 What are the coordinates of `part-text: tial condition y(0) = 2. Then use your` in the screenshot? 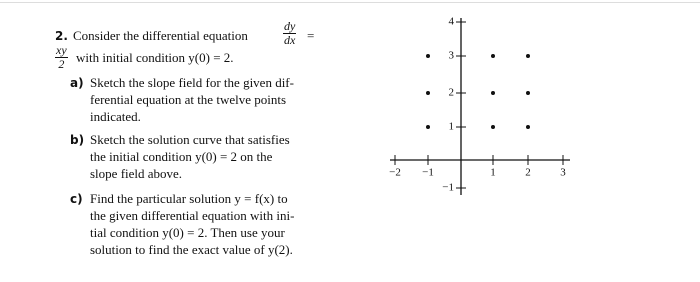 It's located at (187, 232).